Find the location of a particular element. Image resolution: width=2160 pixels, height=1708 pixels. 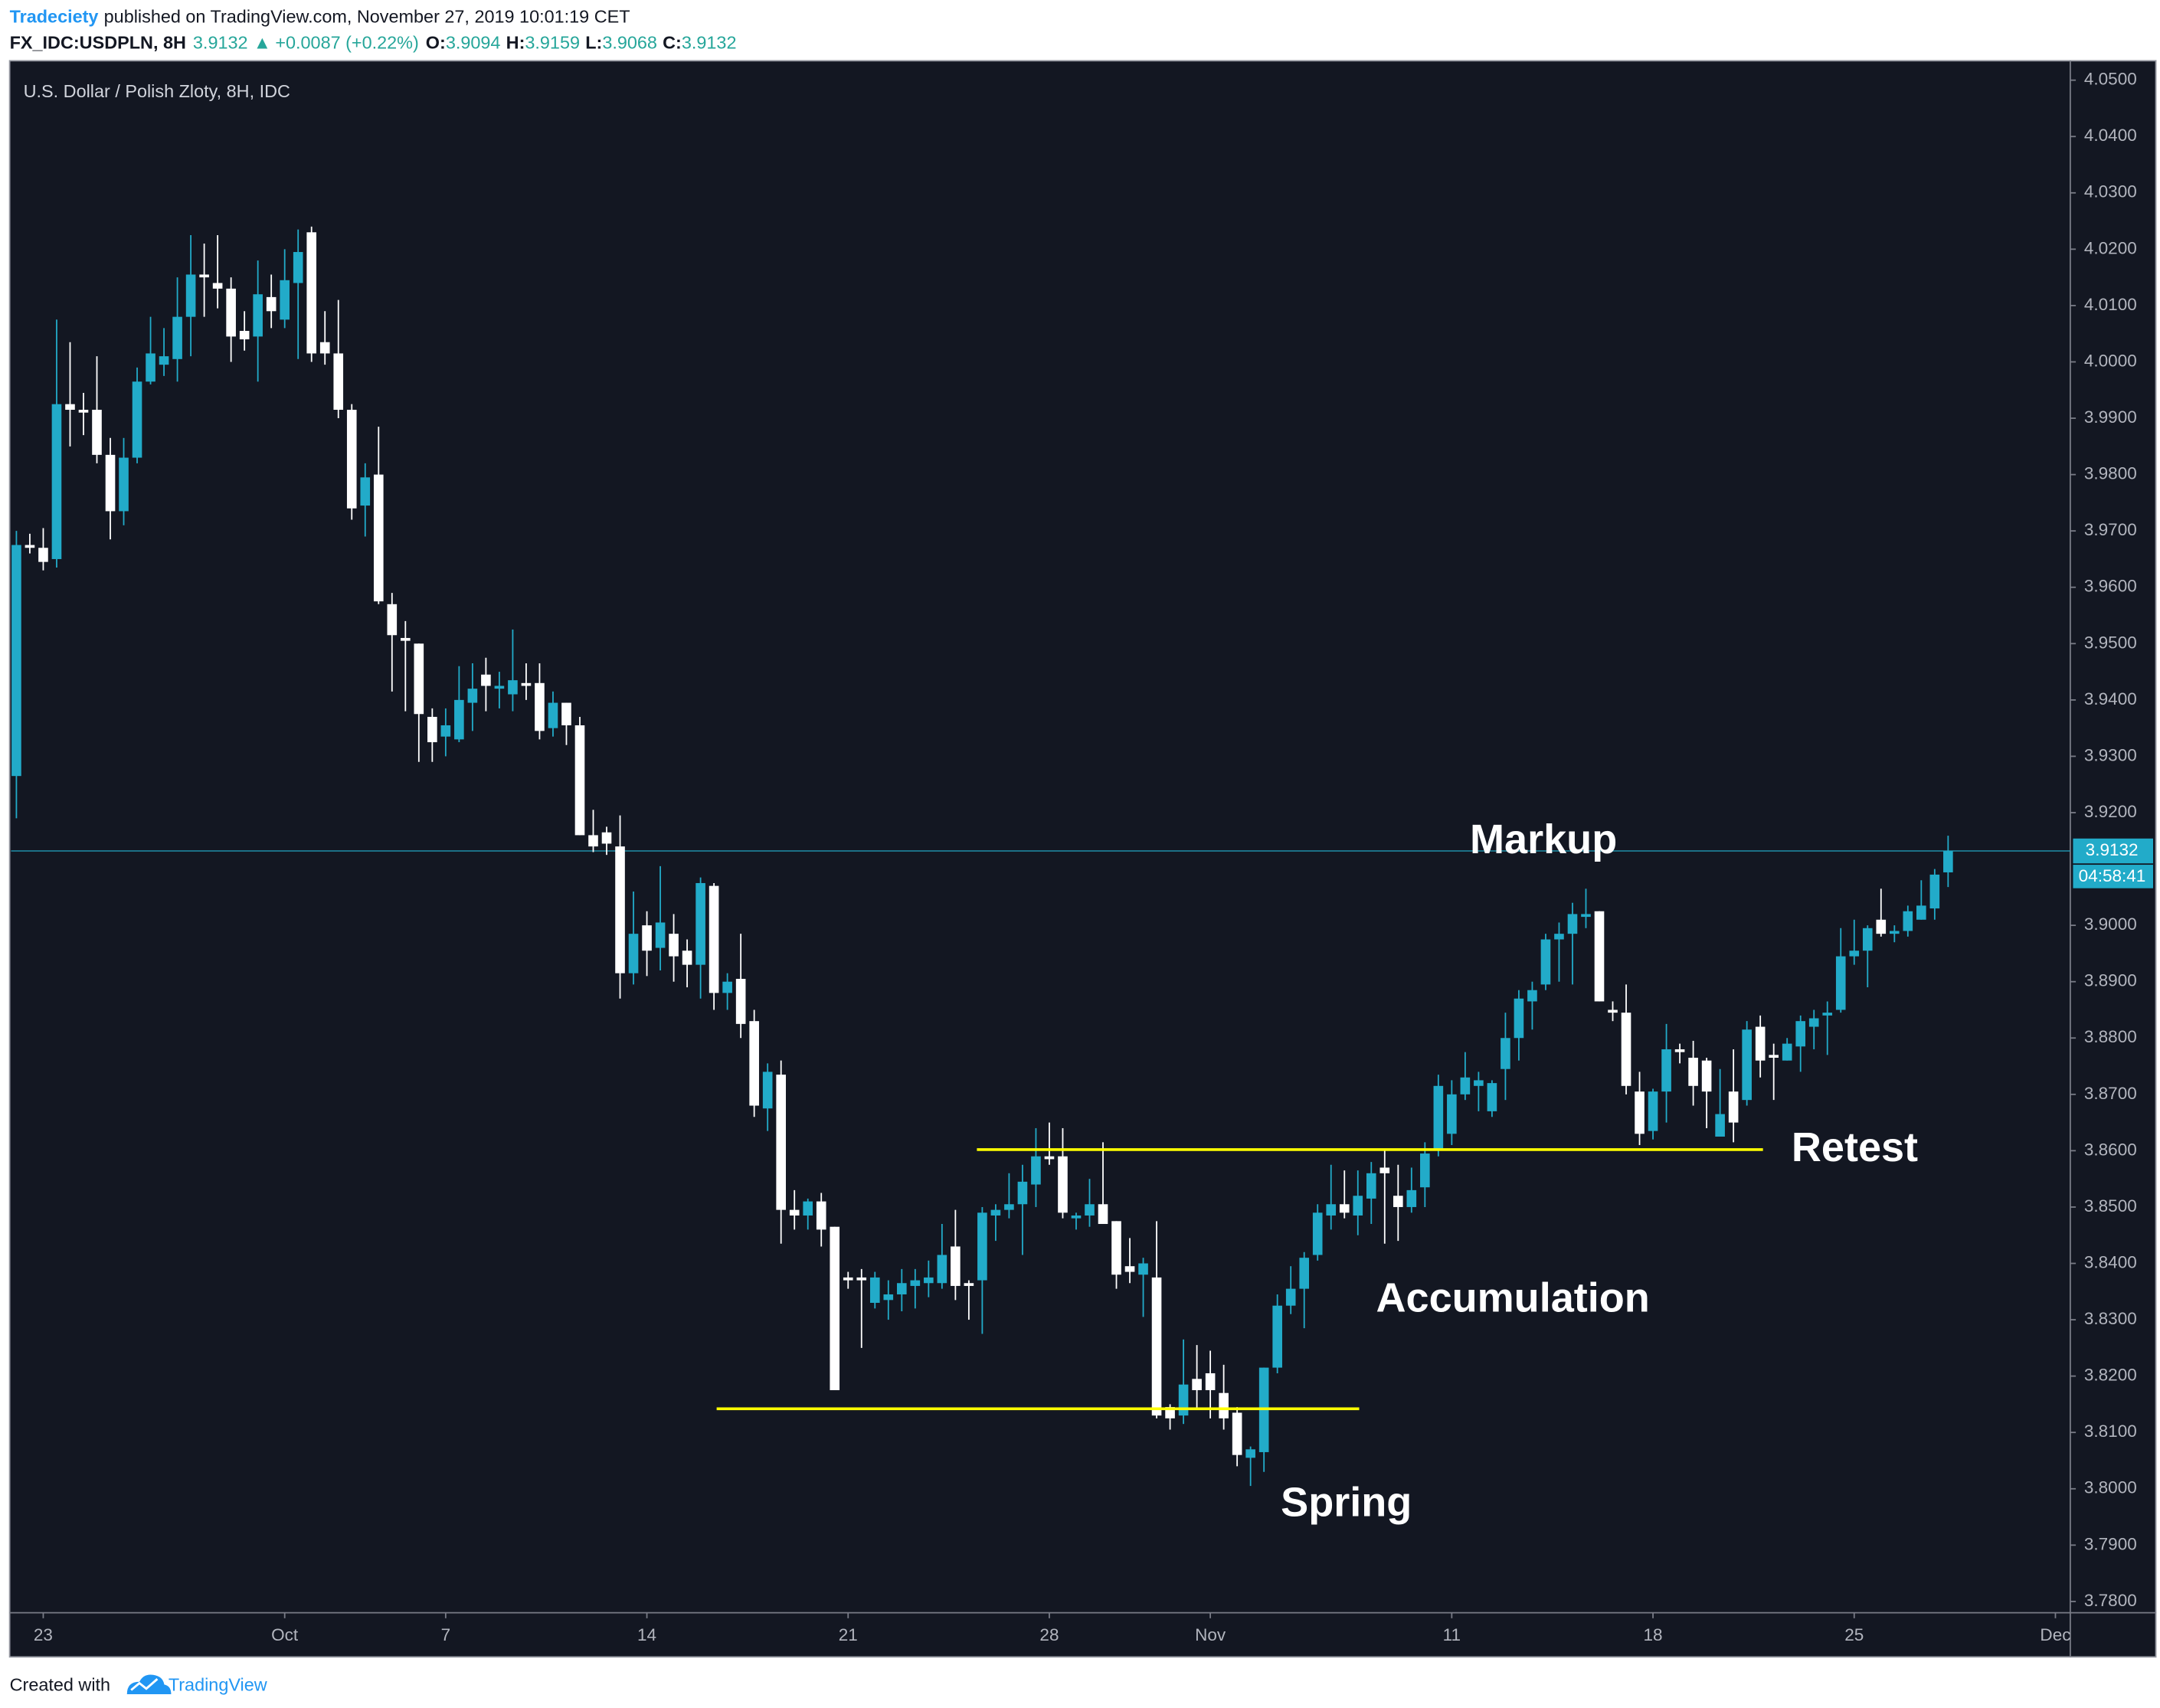

x-tick-label: Nov is located at coordinates (1210, 1634).